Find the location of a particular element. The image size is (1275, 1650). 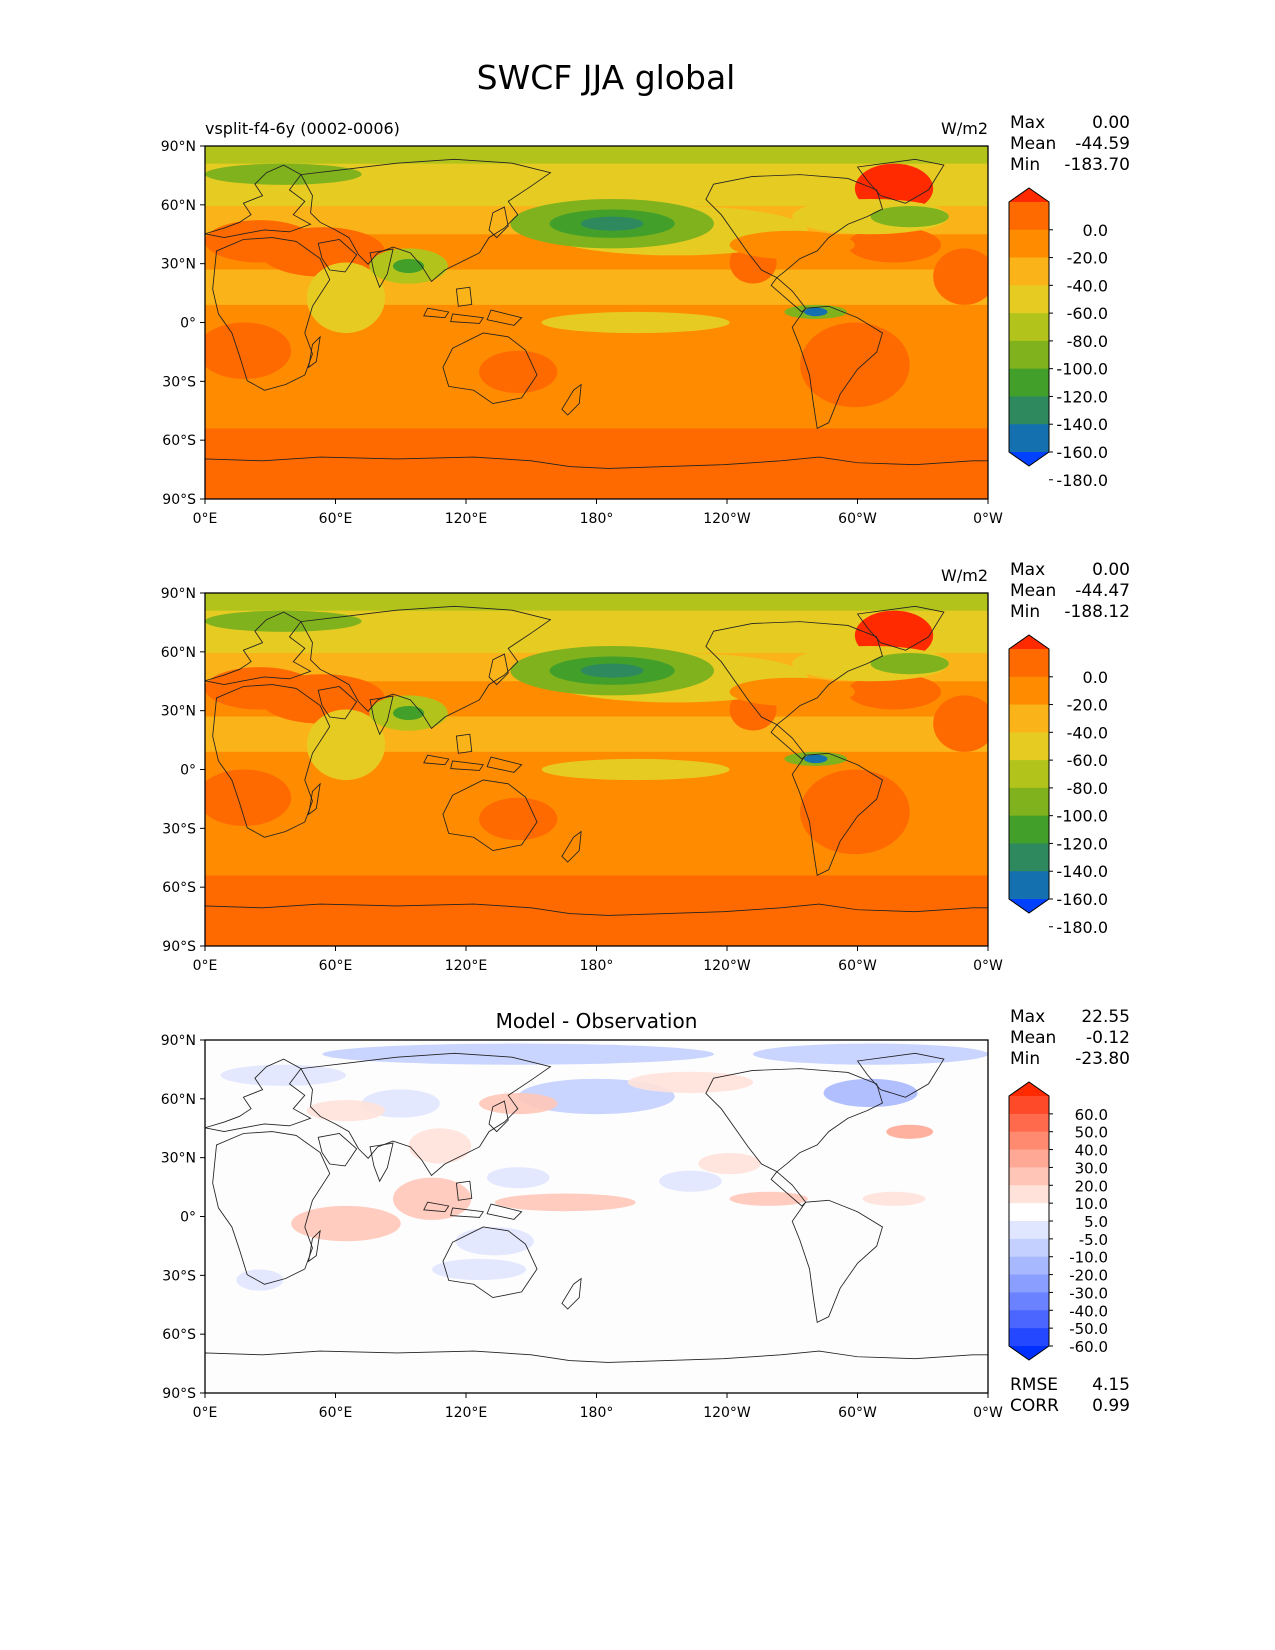

colorbar-label: -140.0 is located at coordinates (1082, 424).